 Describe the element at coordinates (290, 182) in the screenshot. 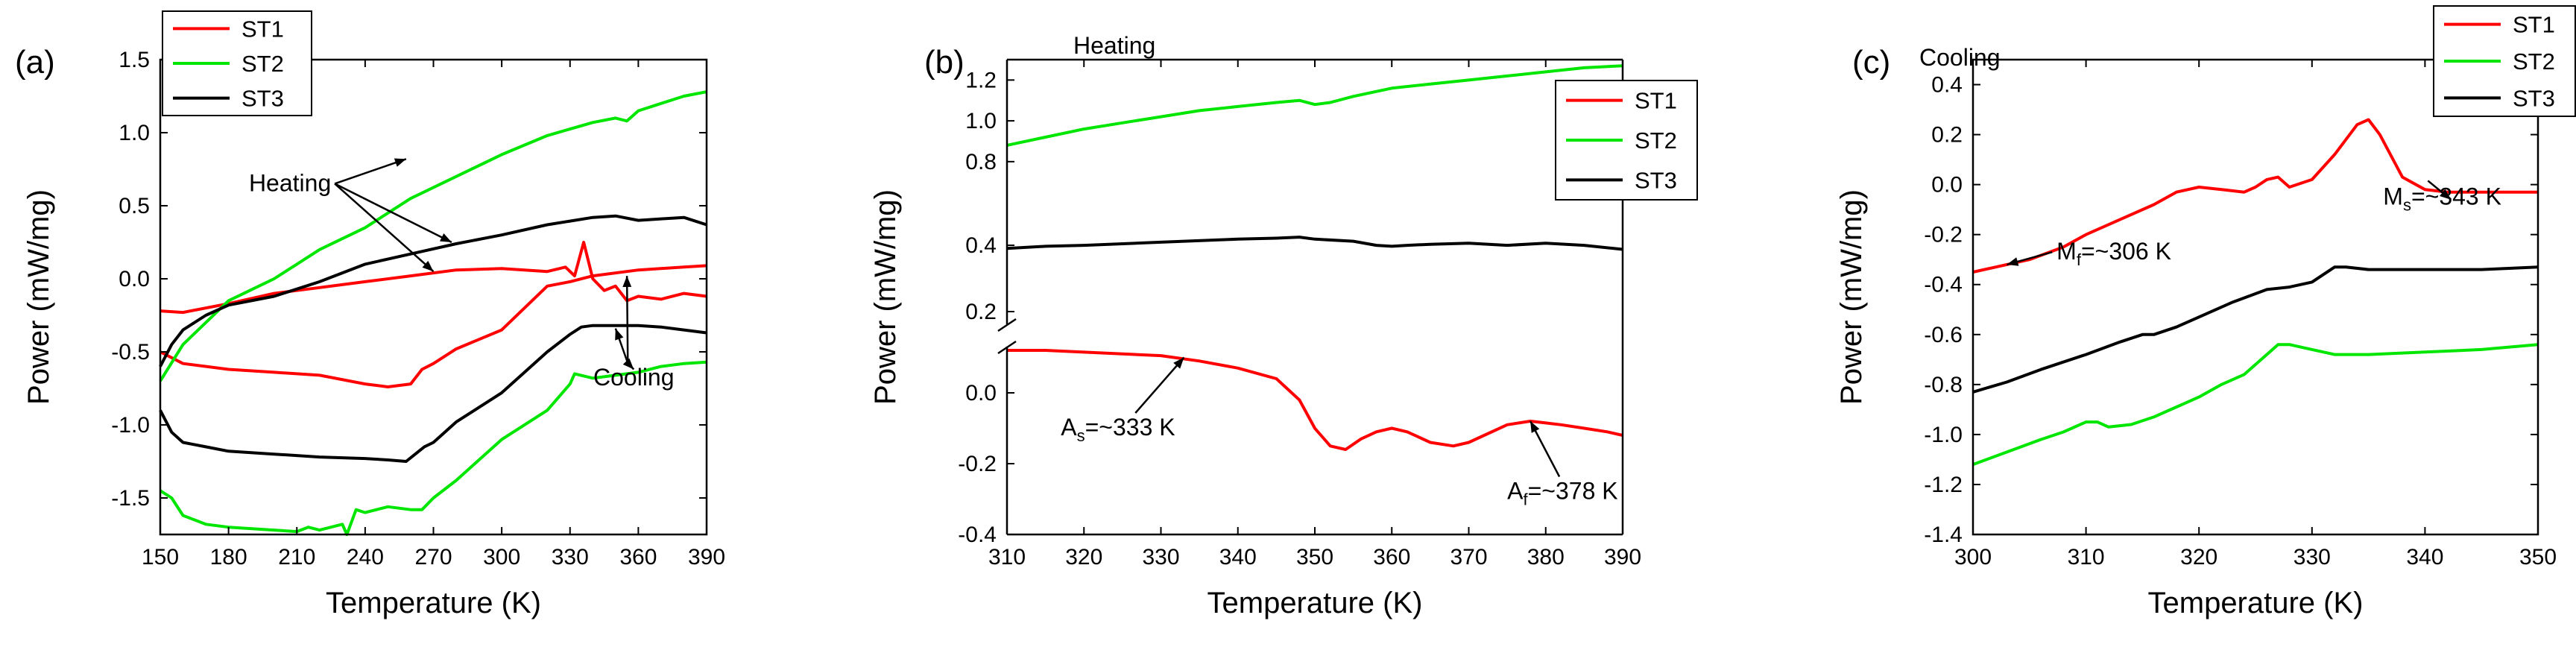

I see `annotation-heating: Heating` at that location.